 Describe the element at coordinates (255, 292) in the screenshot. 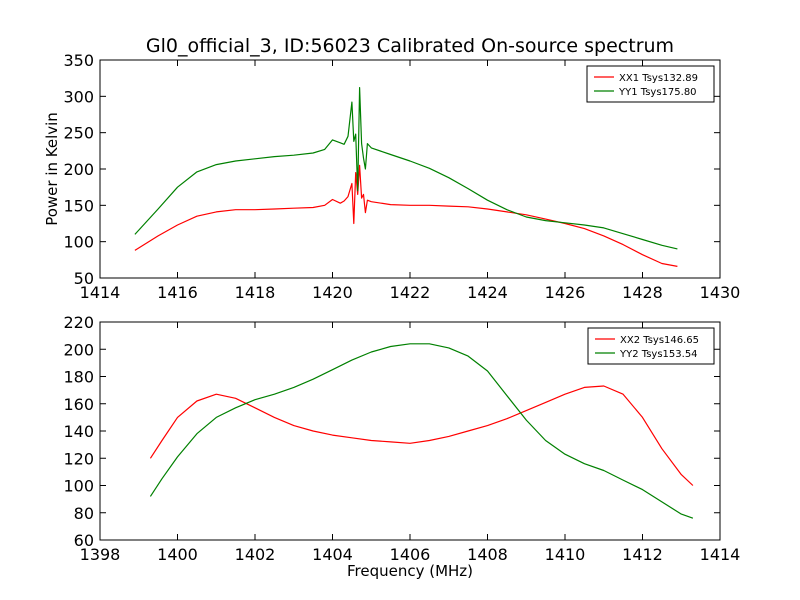

I see `x-tick-label: 1418` at that location.